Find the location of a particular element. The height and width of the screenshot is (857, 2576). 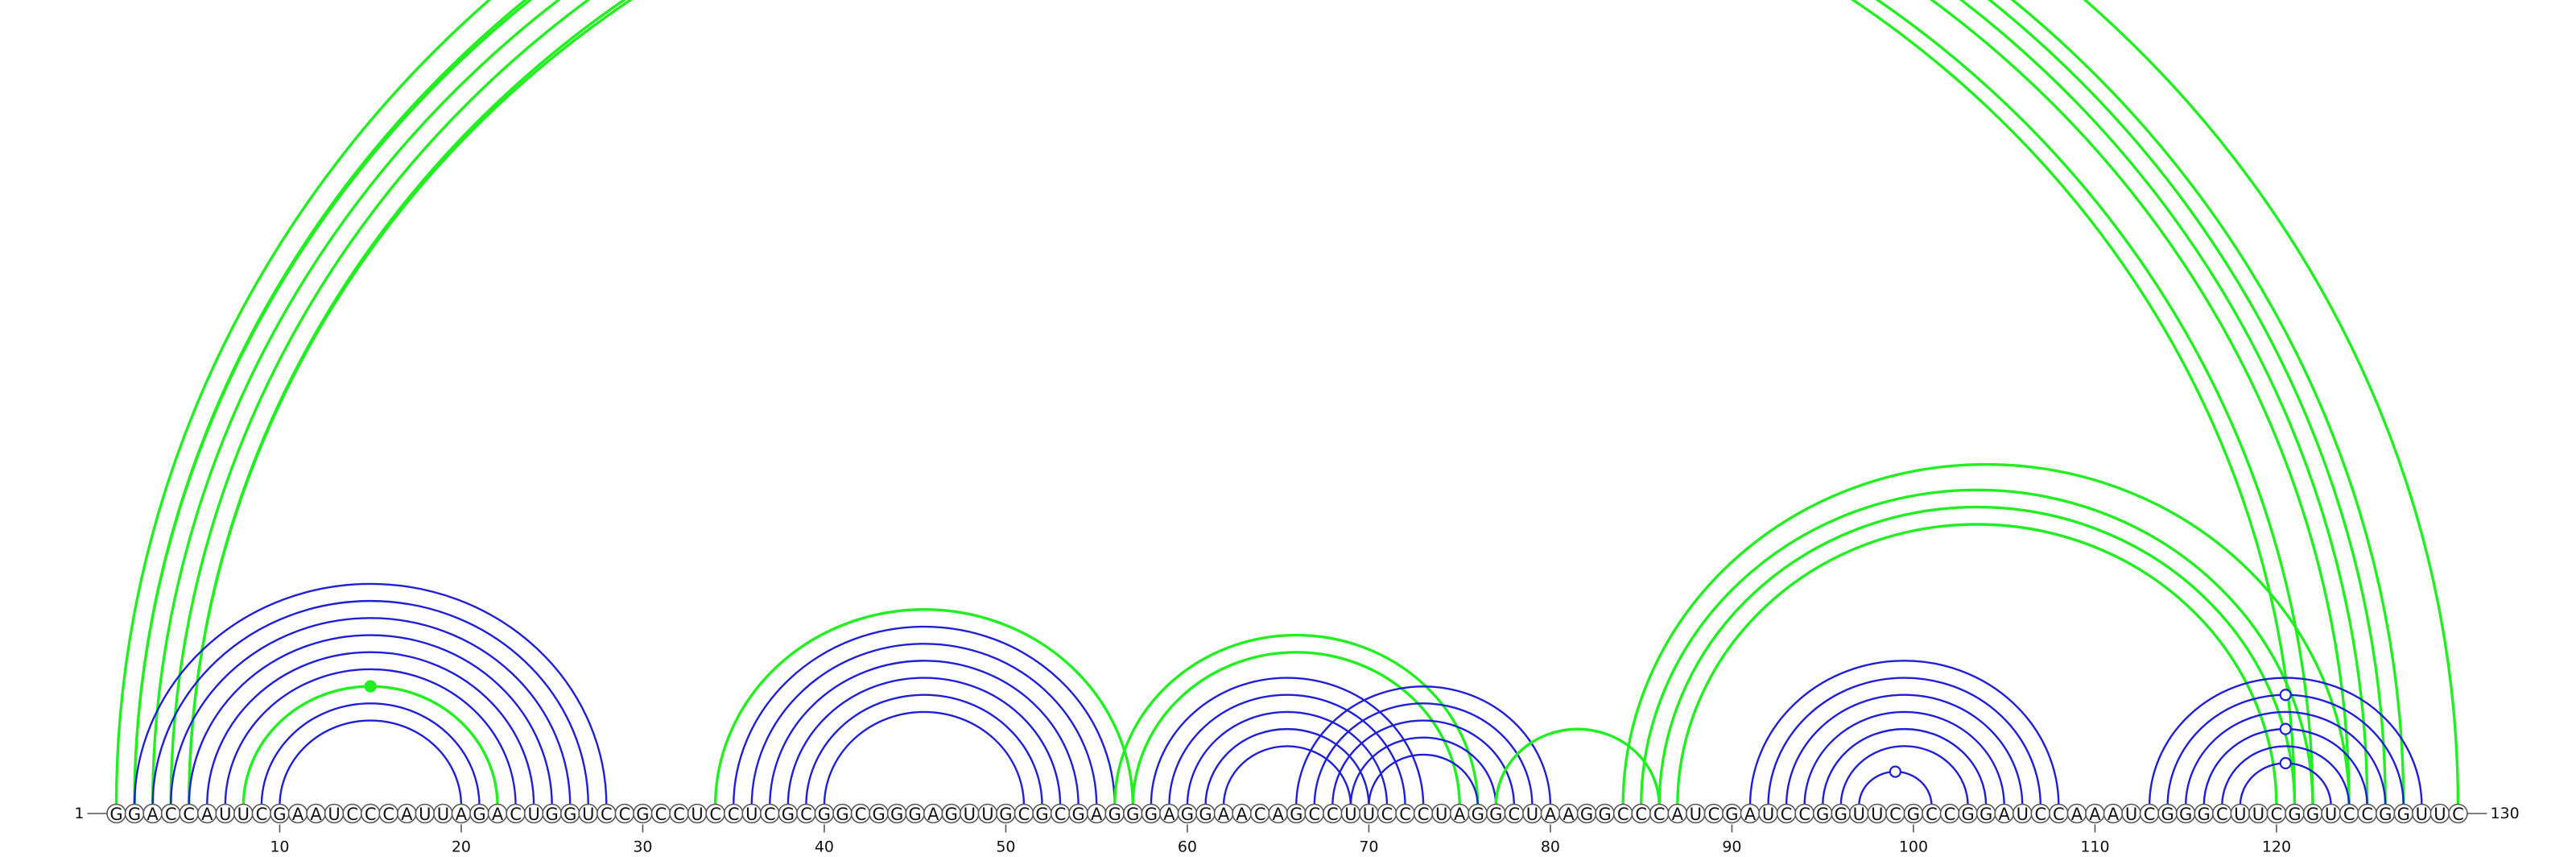

nucleotide-104: G is located at coordinates (1985, 813).